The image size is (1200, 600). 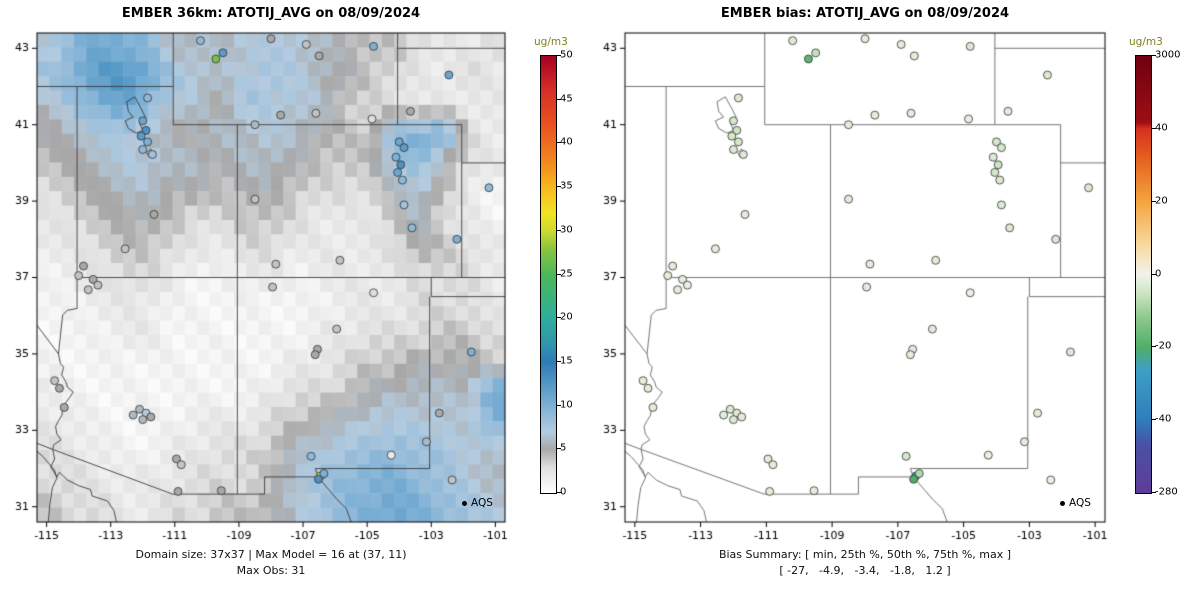 I want to click on right-panel-title: EMBER bias: ATOTIJ_AVG on 08/09/2024, so click(x=865, y=13).